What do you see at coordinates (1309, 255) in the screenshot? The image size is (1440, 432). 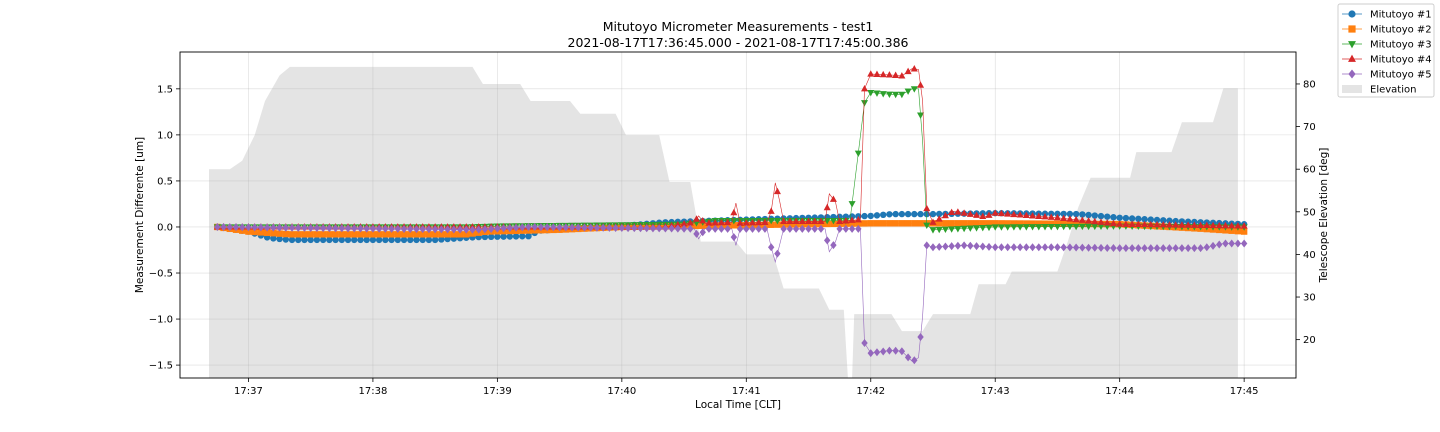 I see `y2-tick-label: 40` at bounding box center [1309, 255].